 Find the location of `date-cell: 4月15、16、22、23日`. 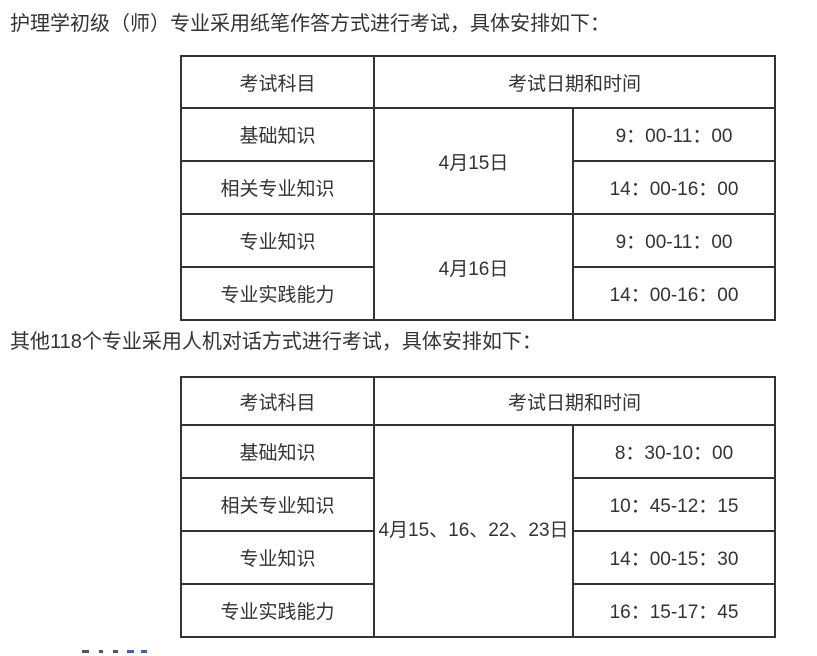

date-cell: 4月15、16、22、23日 is located at coordinates (473, 531).